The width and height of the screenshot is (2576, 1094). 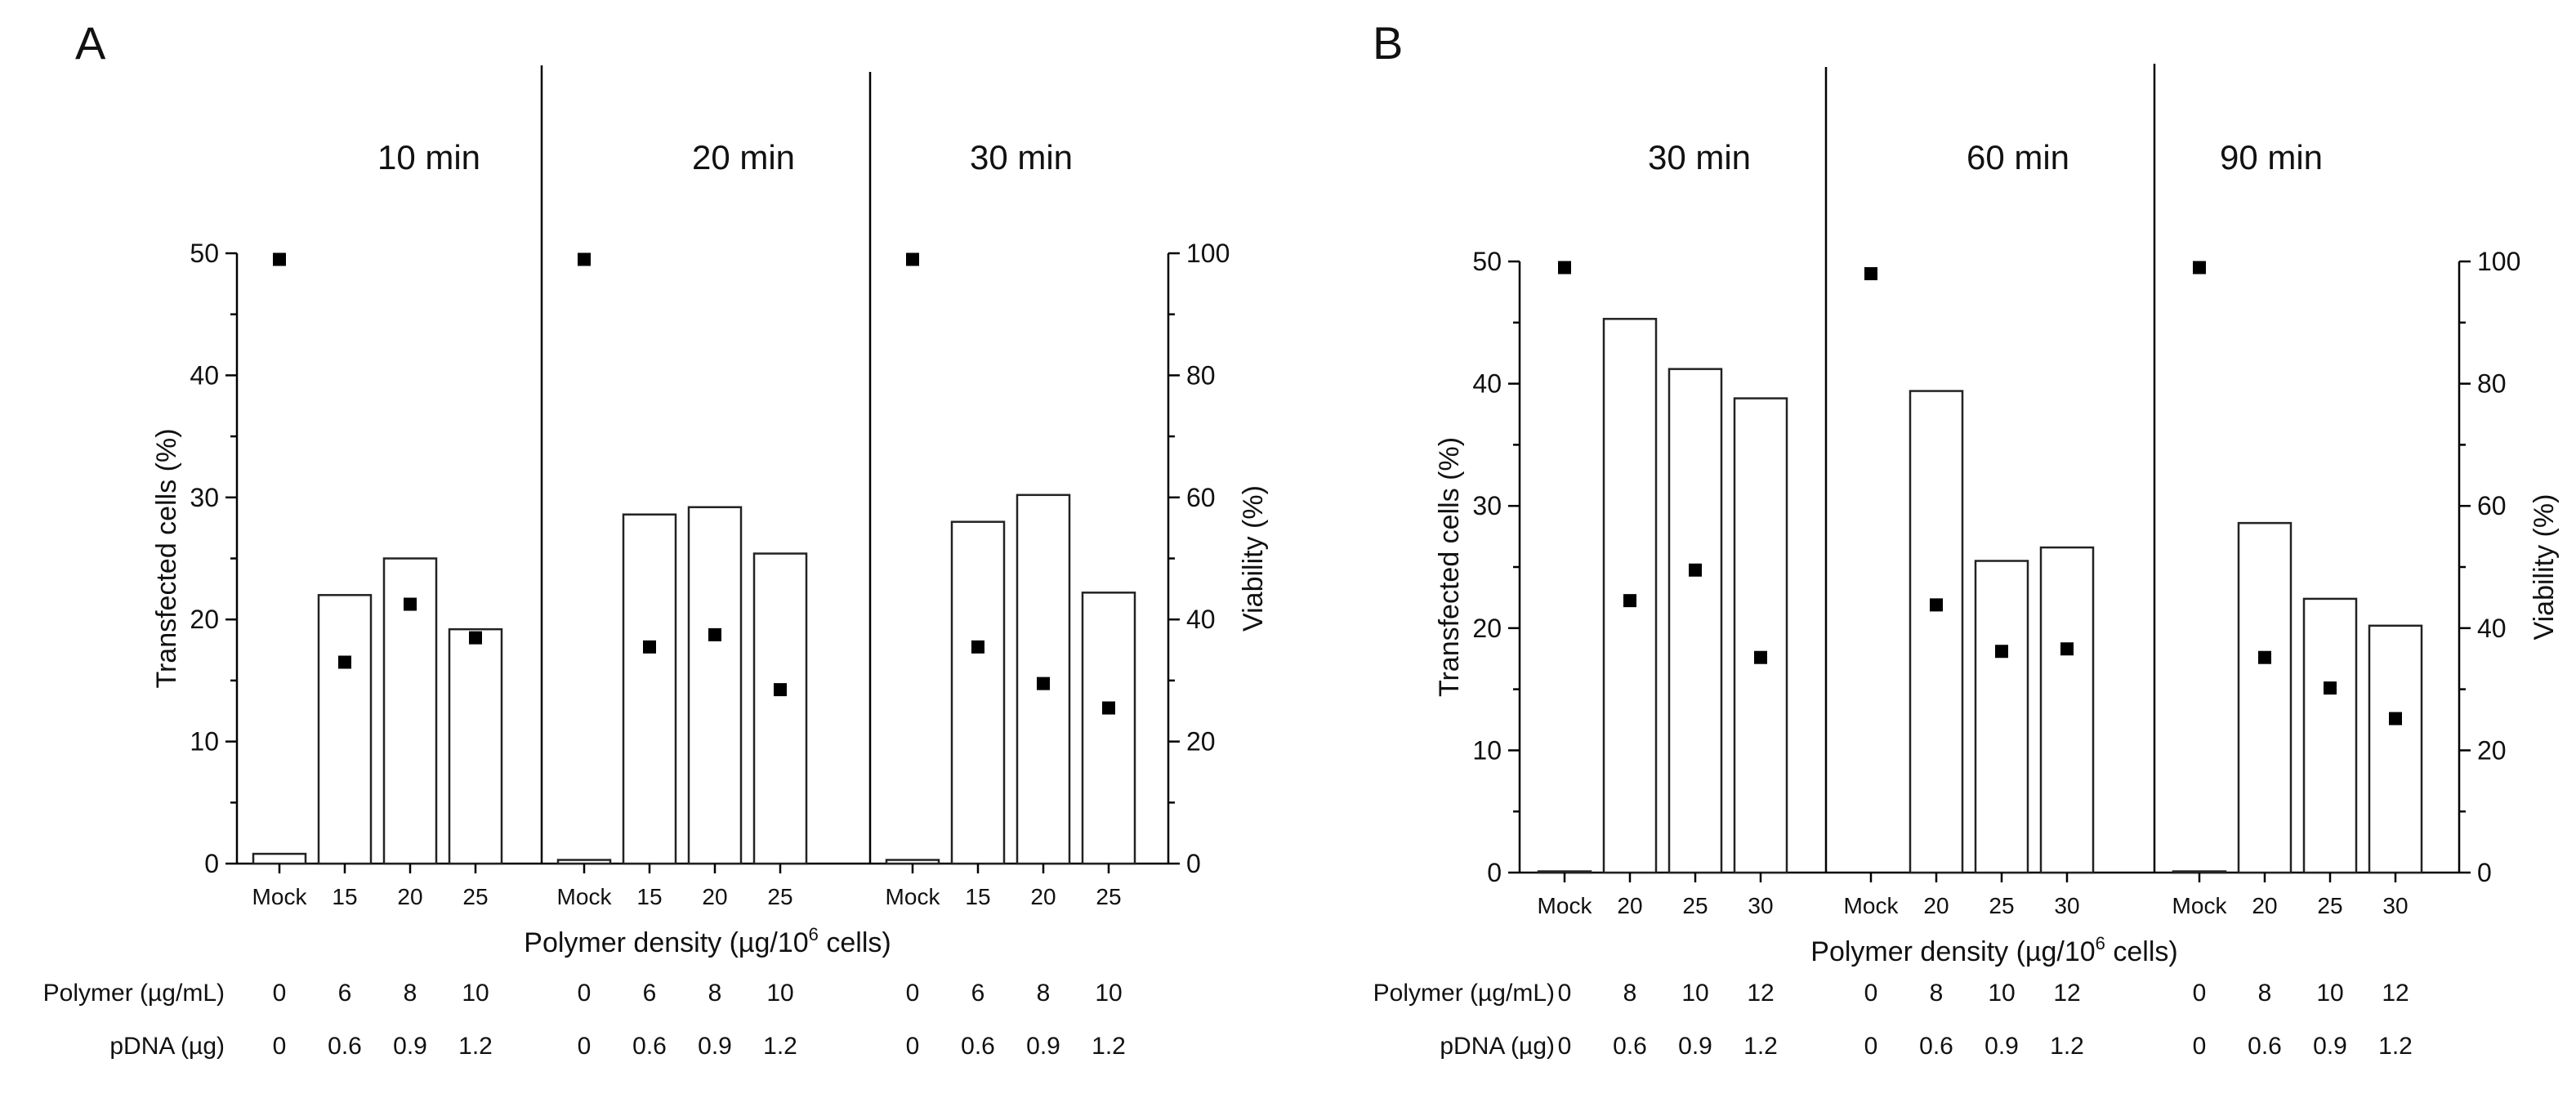 I want to click on time-point-label: 60 min, so click(x=2018, y=157).